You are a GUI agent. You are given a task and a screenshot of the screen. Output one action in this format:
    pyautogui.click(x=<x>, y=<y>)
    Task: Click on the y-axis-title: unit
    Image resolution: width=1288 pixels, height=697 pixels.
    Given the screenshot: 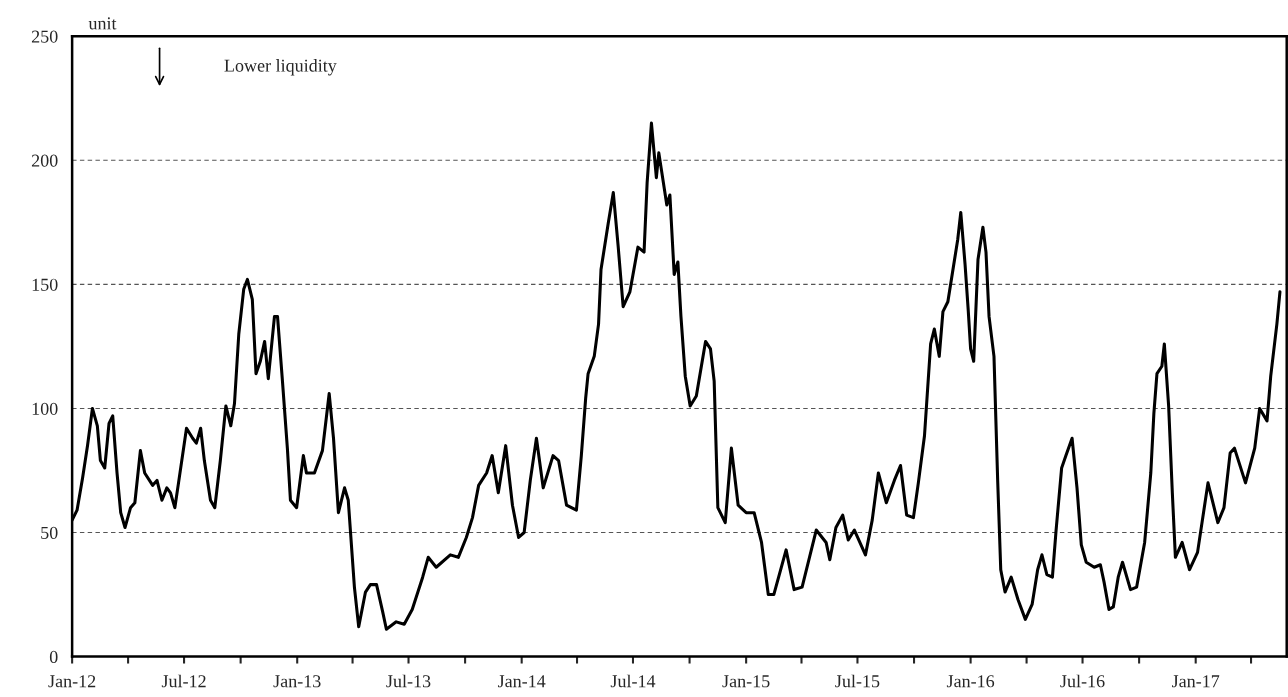 What is the action you would take?
    pyautogui.click(x=102, y=23)
    